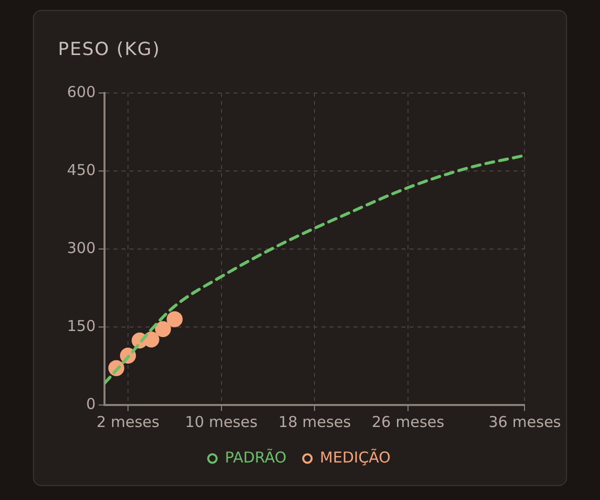 This screenshot has height=500, width=600. I want to click on x-tick-label: 26 meses, so click(408, 421).